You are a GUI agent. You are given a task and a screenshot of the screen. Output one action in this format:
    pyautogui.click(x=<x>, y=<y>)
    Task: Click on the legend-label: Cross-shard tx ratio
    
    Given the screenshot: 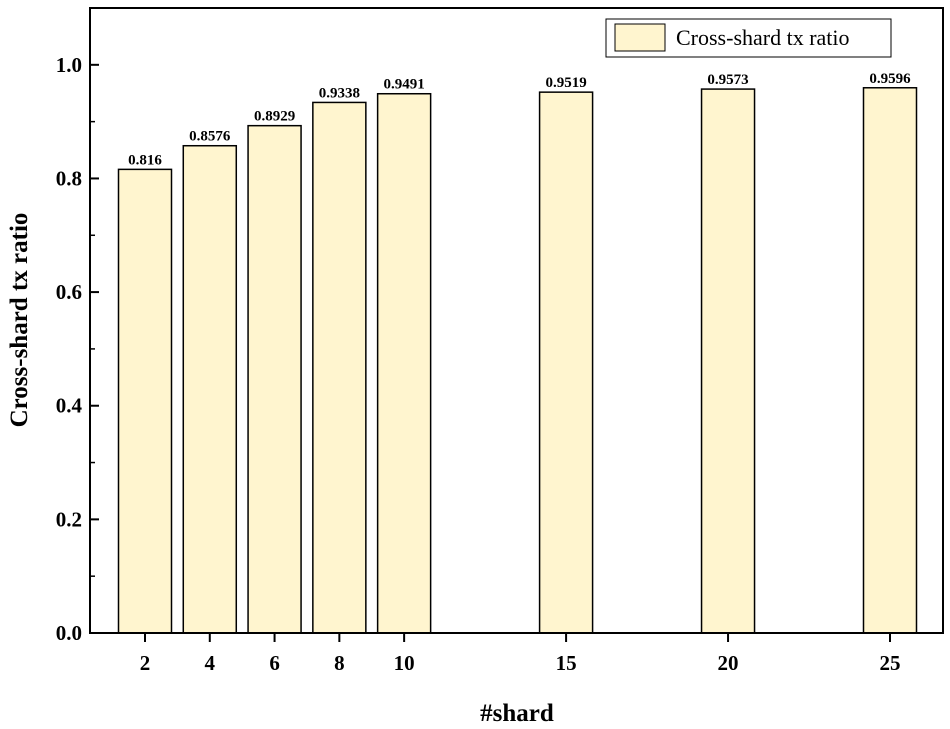 What is the action you would take?
    pyautogui.click(x=763, y=37)
    